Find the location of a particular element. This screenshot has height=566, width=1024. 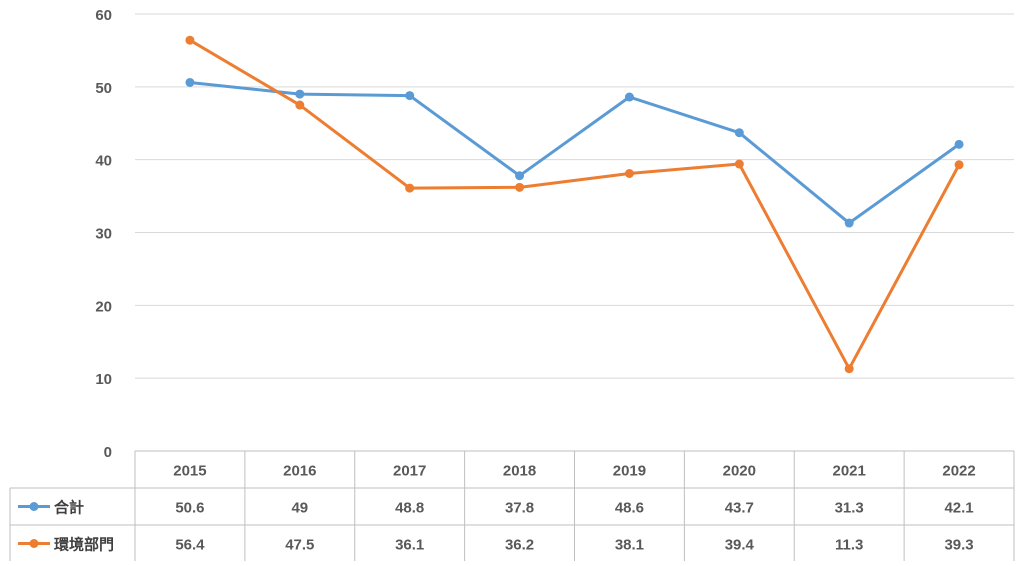

legend-label: 環境部門 is located at coordinates (84, 545).